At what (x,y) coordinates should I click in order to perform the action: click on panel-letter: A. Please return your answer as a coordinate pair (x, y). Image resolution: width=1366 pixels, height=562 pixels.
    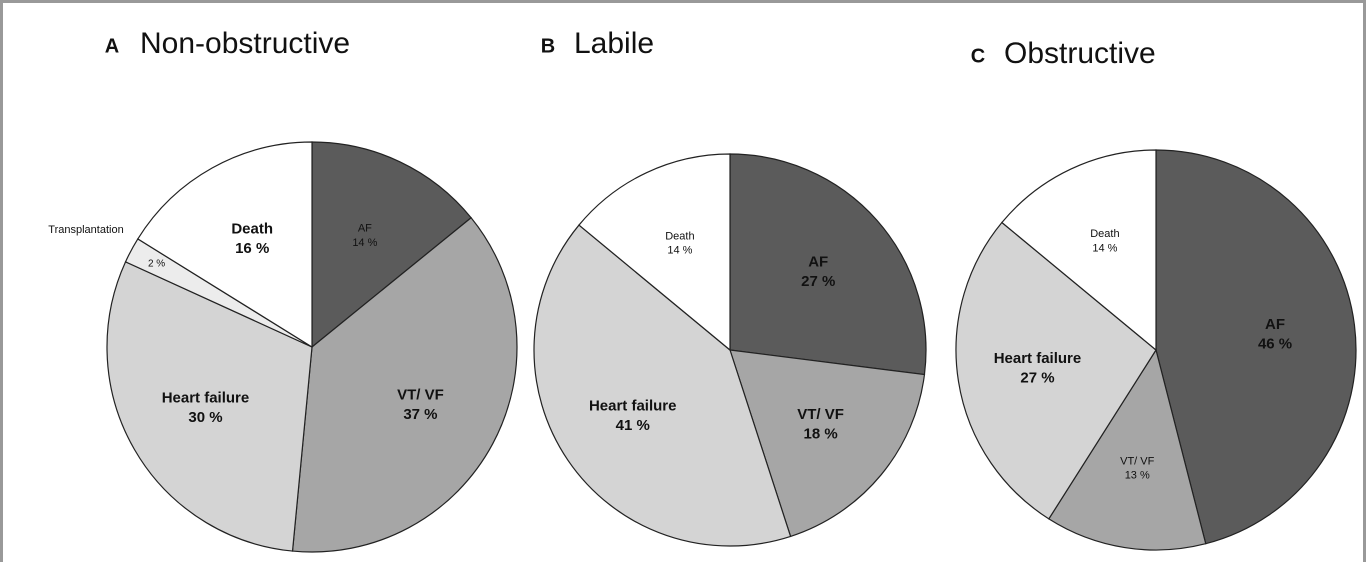
    Looking at the image, I should click on (112, 46).